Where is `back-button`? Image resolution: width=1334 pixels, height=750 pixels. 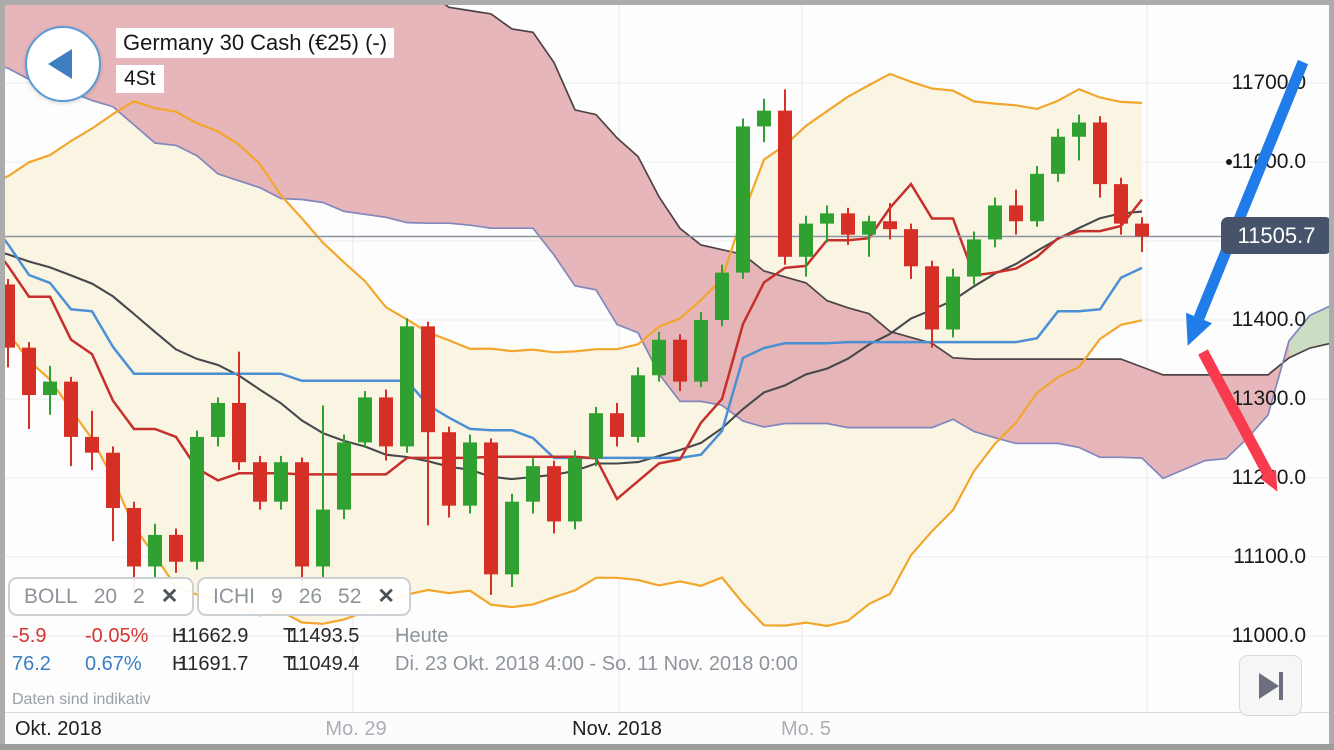 back-button is located at coordinates (63, 64).